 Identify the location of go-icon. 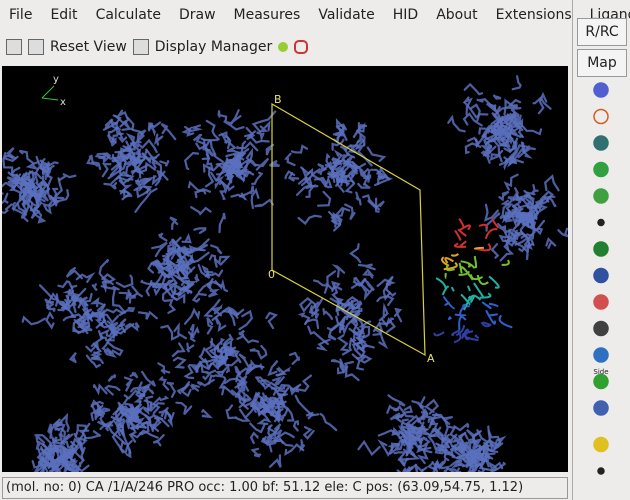
(283, 47).